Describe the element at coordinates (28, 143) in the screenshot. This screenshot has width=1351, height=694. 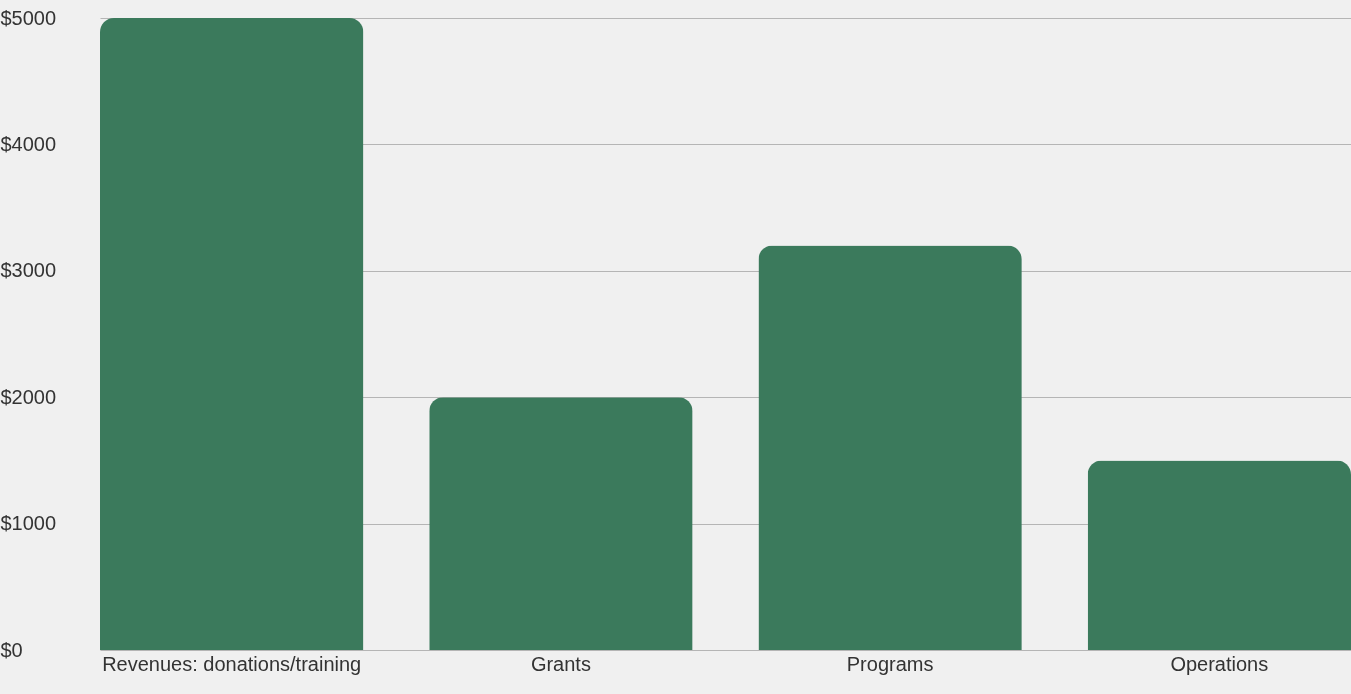
I see `y-tick-label: $4000` at that location.